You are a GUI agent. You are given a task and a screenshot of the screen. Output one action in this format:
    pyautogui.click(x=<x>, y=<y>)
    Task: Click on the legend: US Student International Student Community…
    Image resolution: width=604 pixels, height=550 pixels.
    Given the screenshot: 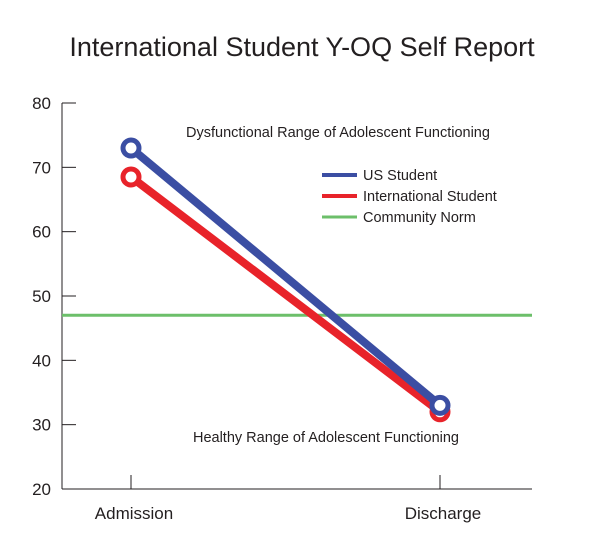 What is the action you would take?
    pyautogui.click(x=409, y=197)
    